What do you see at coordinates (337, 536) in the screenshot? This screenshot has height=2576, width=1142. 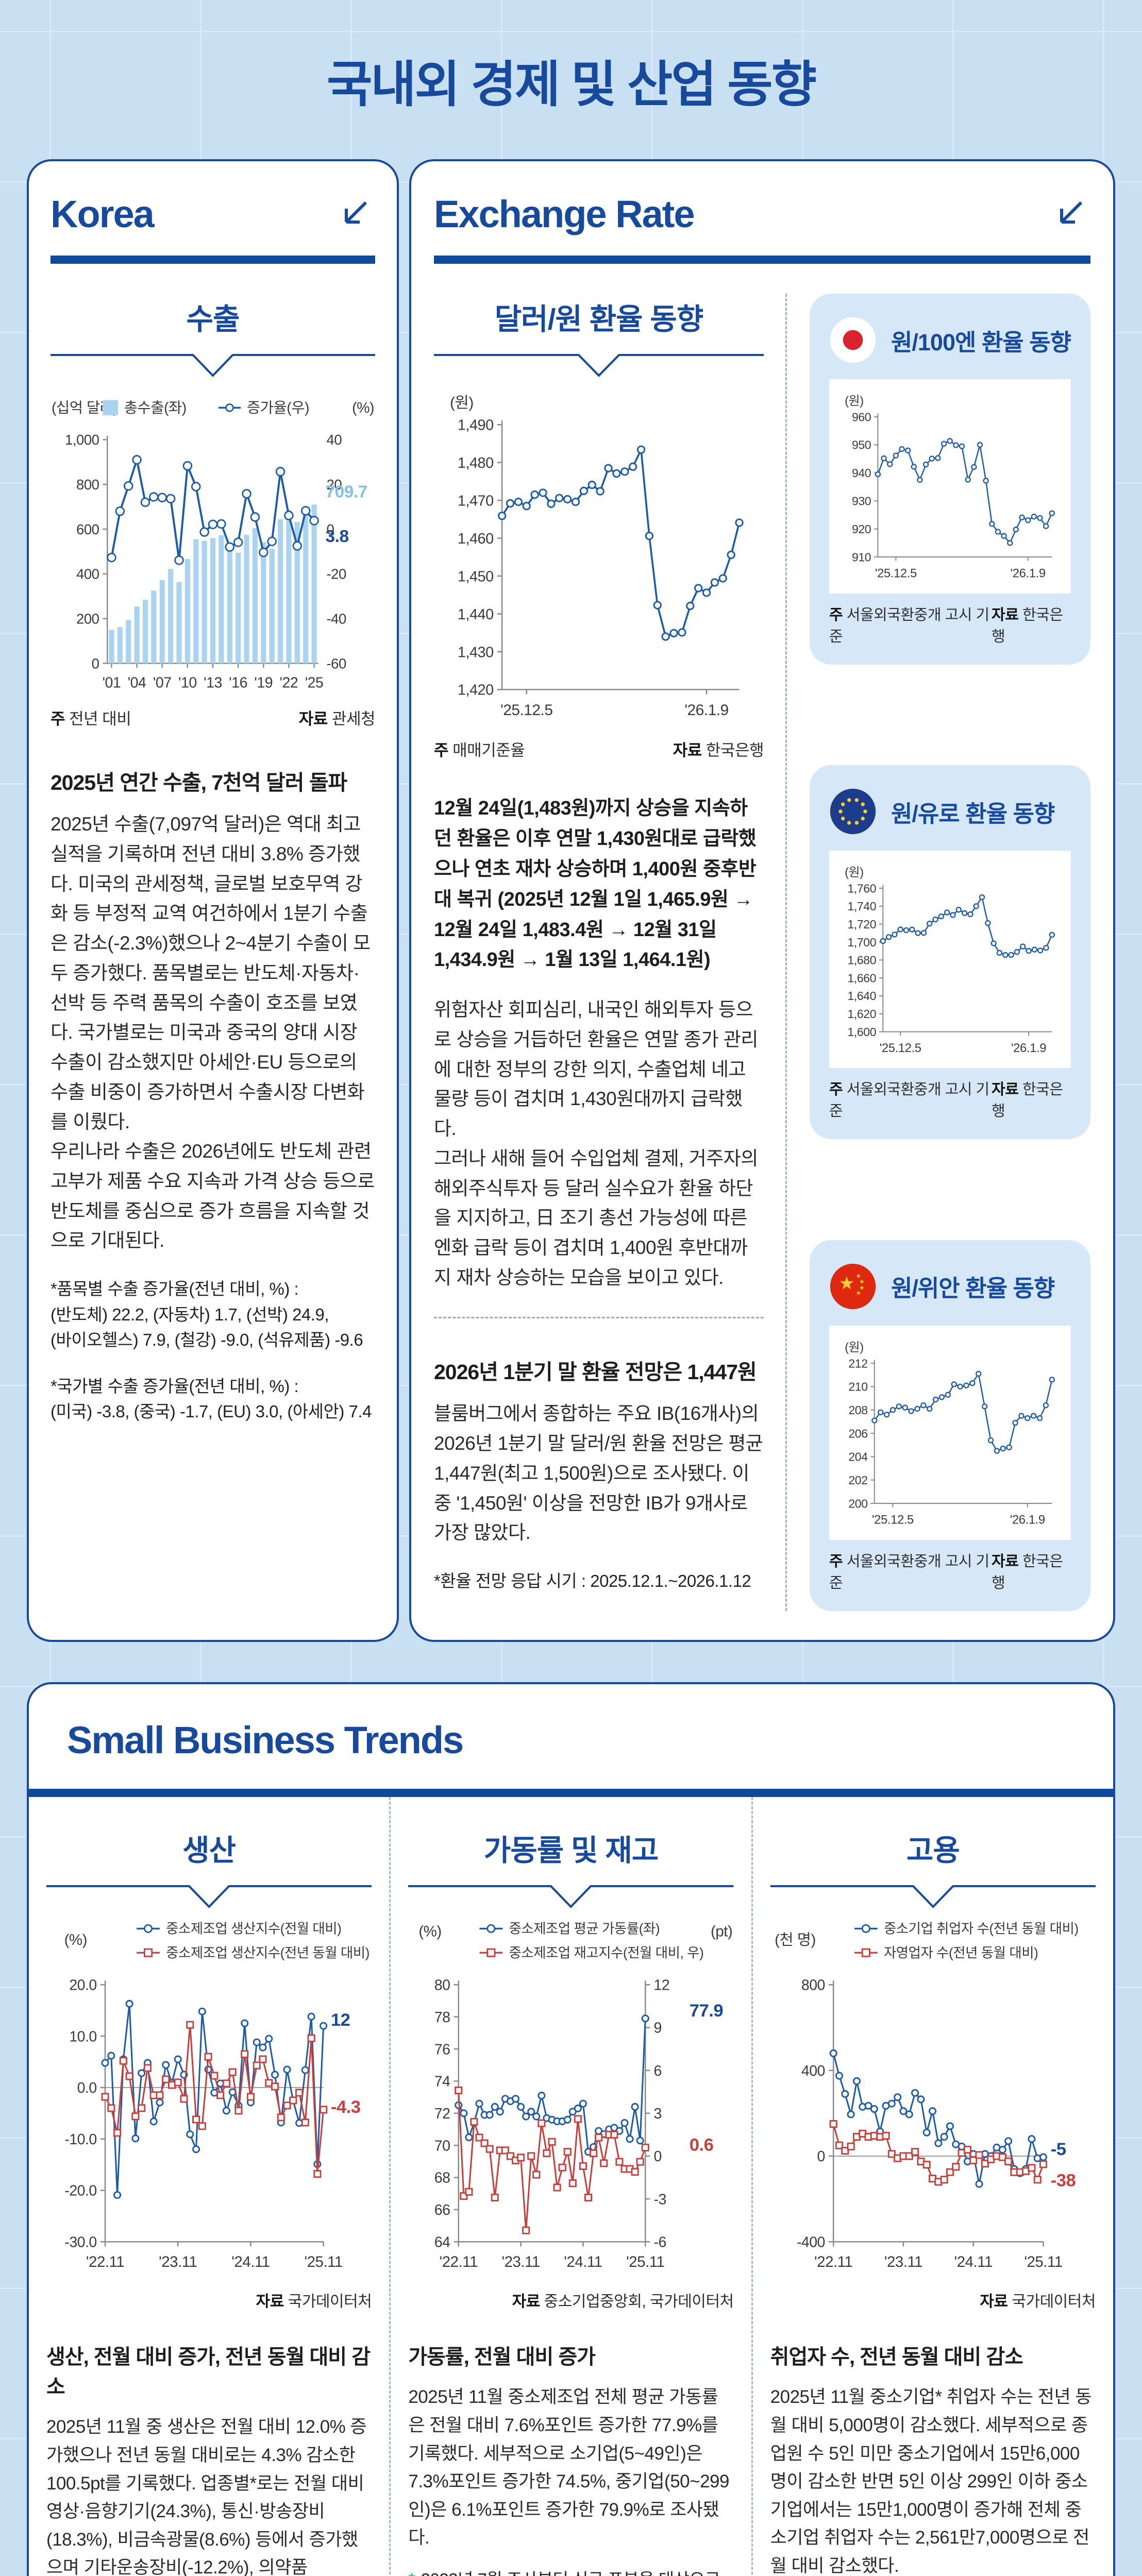 I see `svg-text: 3.8` at bounding box center [337, 536].